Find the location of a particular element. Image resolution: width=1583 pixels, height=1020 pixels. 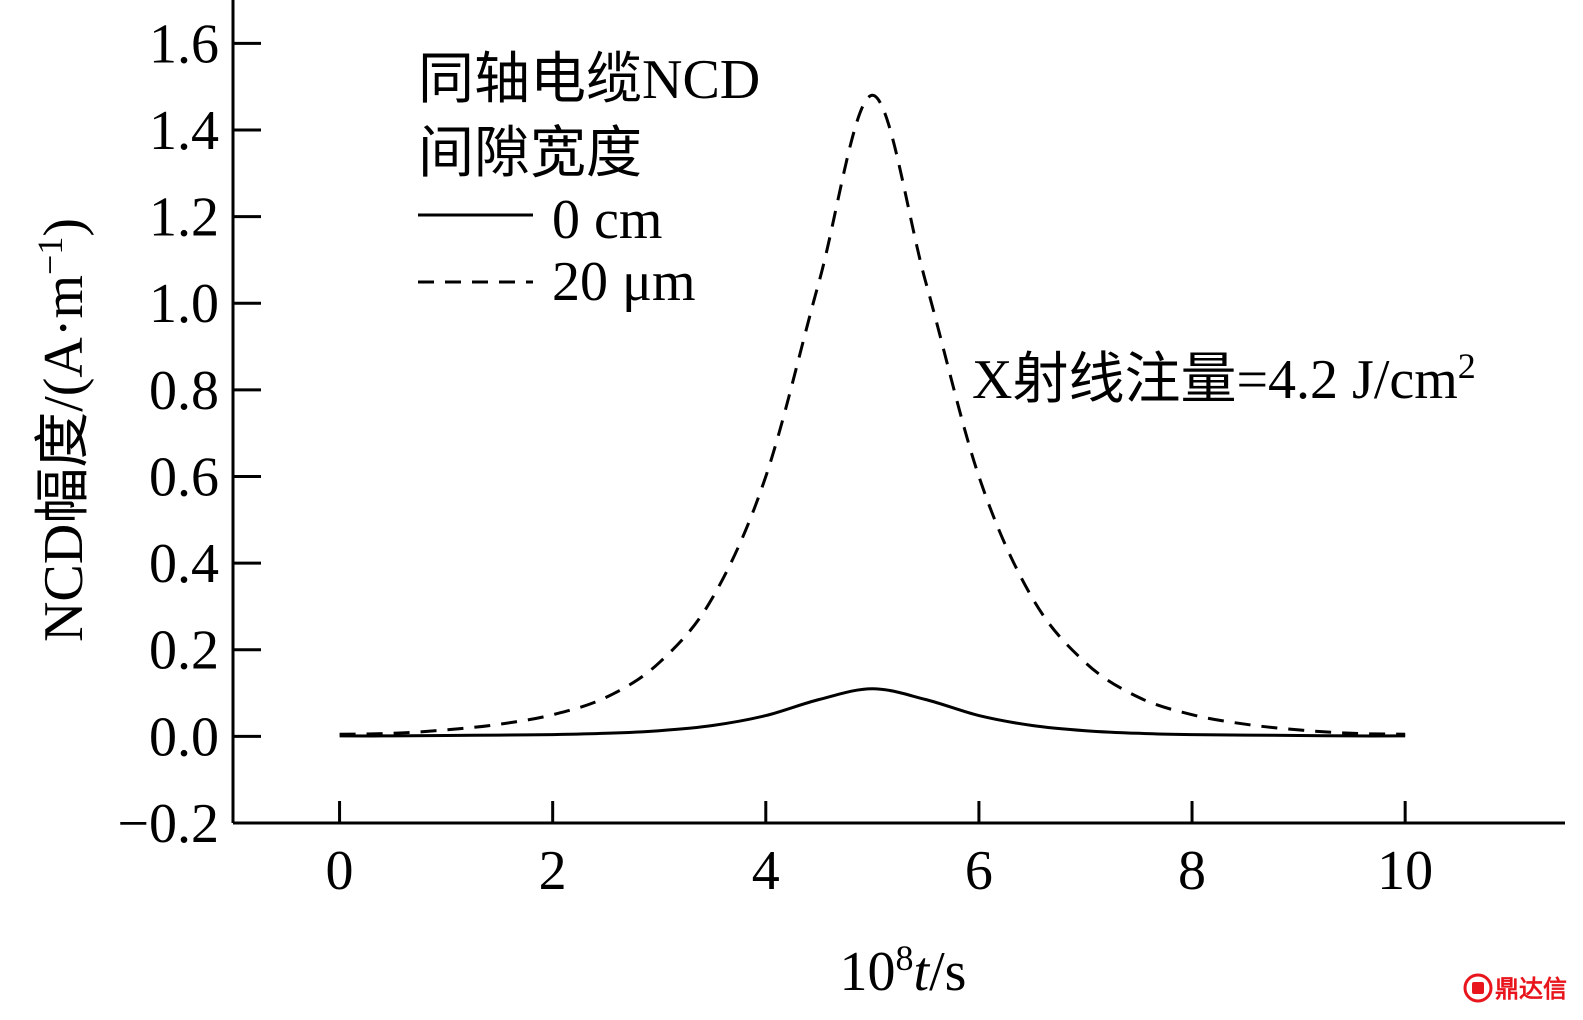

legend-title-line2: 间隙宽度 is located at coordinates (530, 154).